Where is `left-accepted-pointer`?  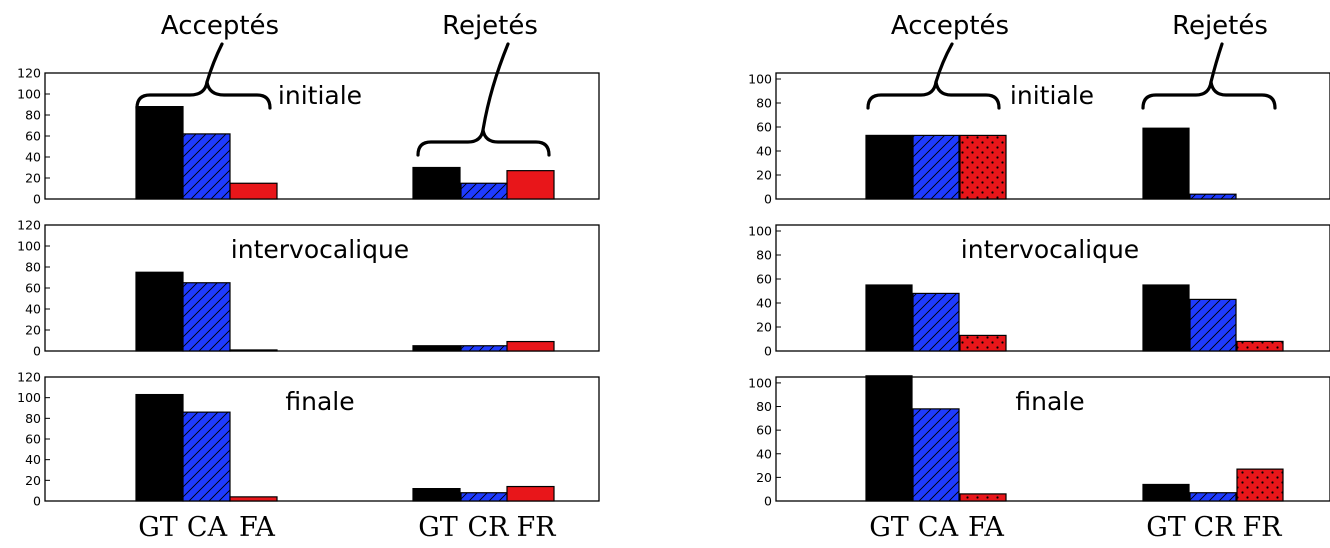 left-accepted-pointer is located at coordinates (214, 63).